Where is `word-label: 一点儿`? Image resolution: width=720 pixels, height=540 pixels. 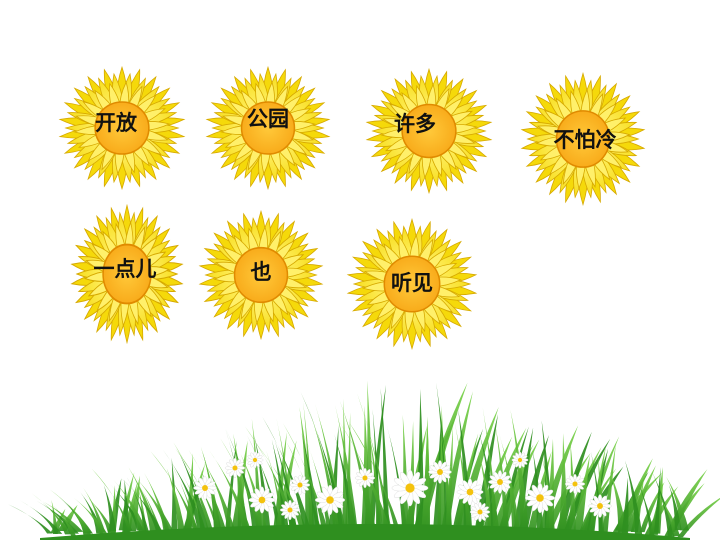
word-label: 一点儿 is located at coordinates (125, 269).